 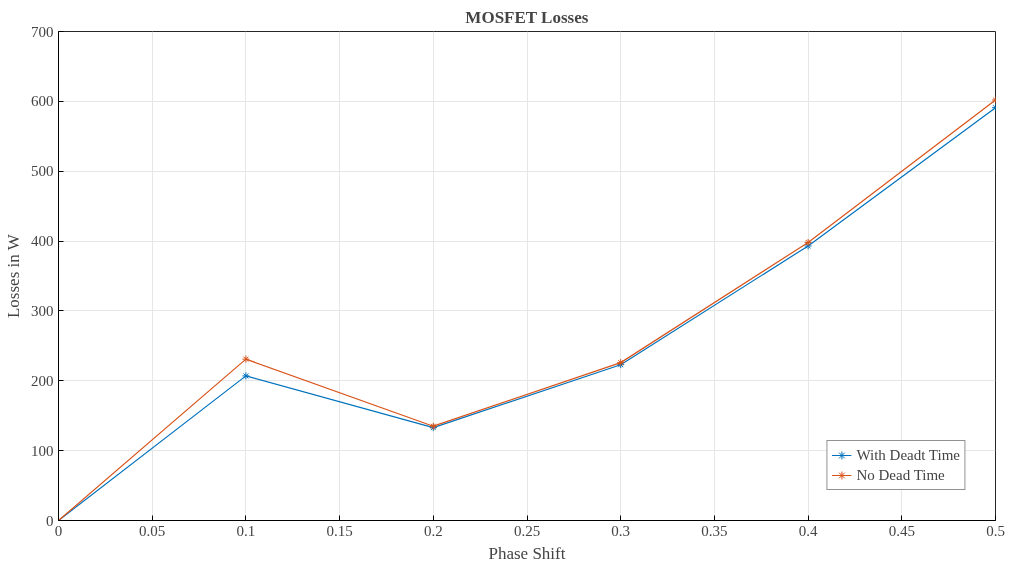 What do you see at coordinates (527, 17) in the screenshot?
I see `chart-title: MOSFET Losses` at bounding box center [527, 17].